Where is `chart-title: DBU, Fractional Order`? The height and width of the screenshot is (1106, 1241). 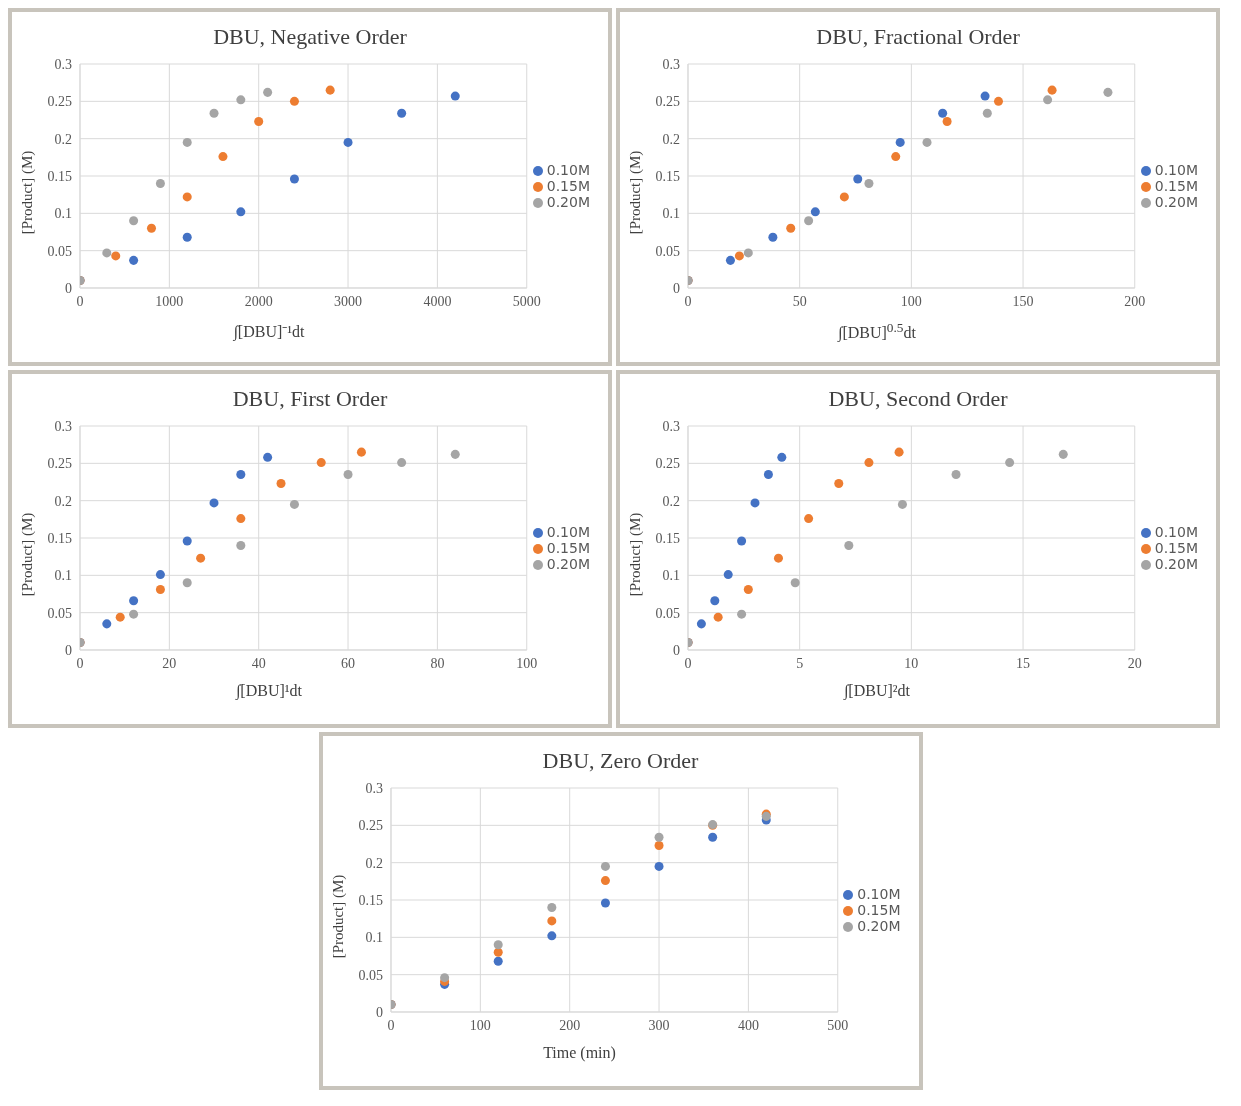 chart-title: DBU, Fractional Order is located at coordinates (918, 37).